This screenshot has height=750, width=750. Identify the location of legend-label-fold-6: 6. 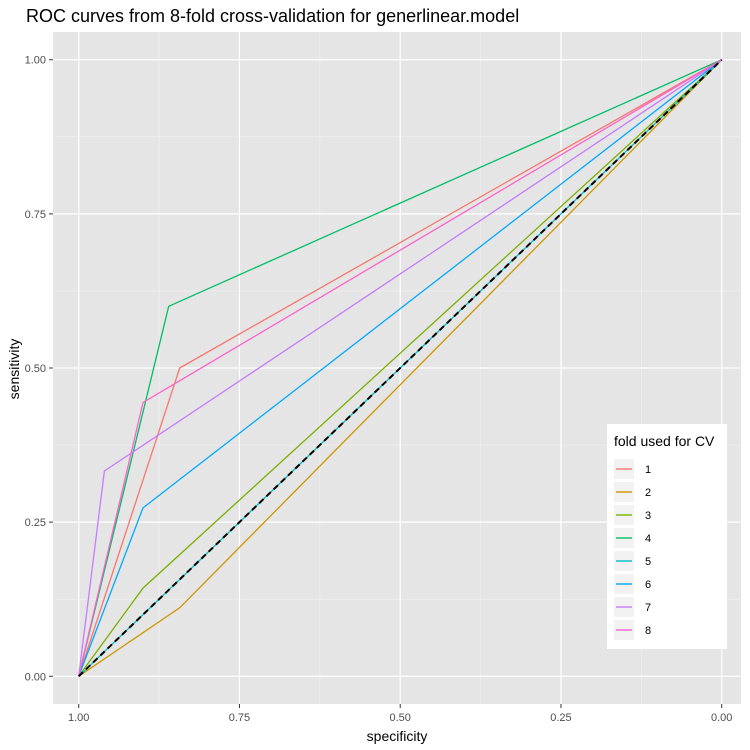
(648, 585).